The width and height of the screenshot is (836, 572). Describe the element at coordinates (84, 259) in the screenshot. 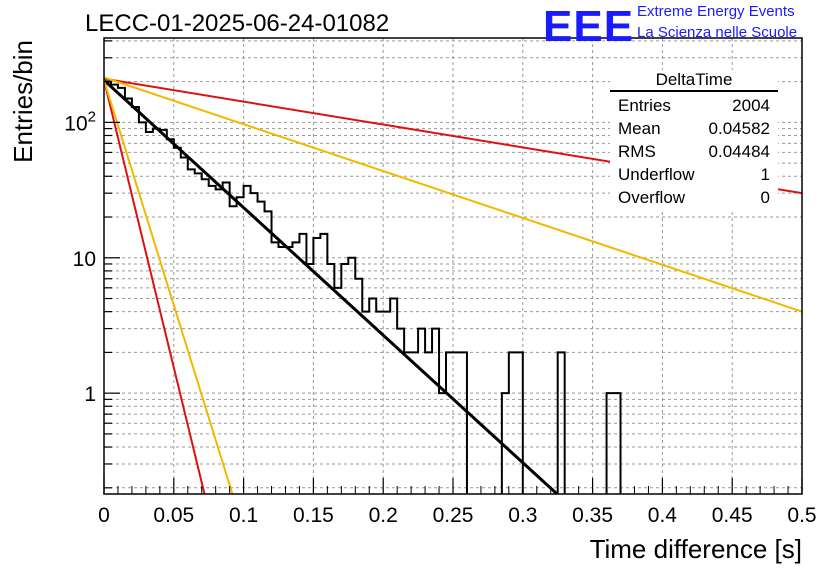

I see `y-tick-label: 10` at that location.